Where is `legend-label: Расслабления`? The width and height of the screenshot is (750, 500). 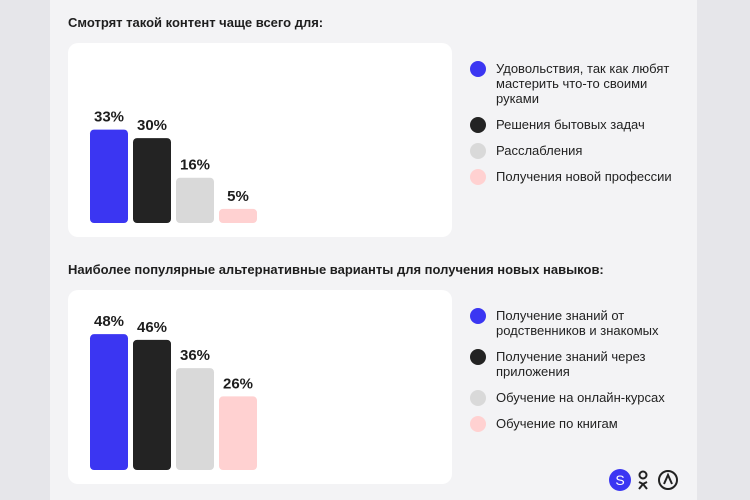
legend-label: Расслабления is located at coordinates (539, 150).